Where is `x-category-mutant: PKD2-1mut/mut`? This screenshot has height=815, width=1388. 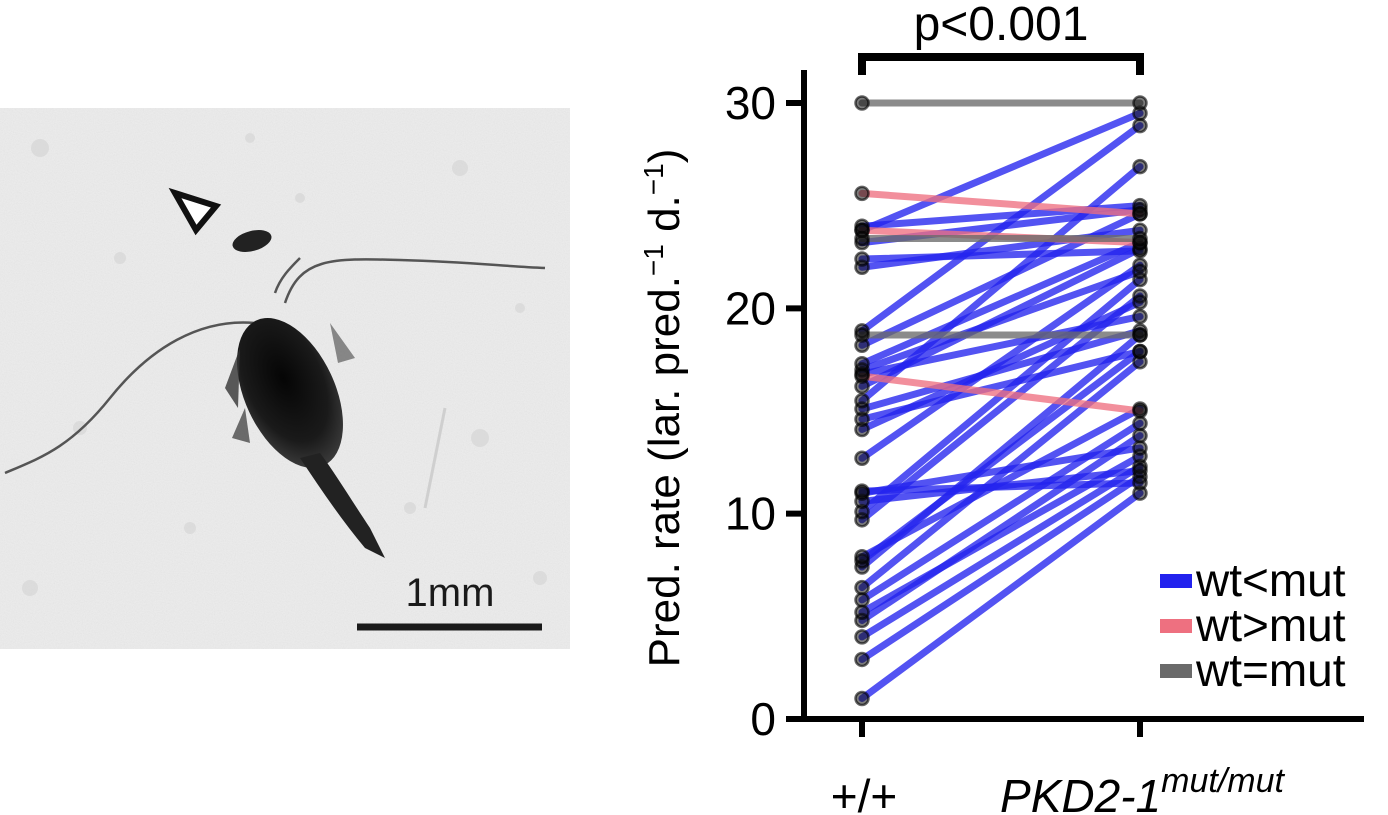
x-category-mutant: PKD2-1mut/mut is located at coordinates (1142, 788).